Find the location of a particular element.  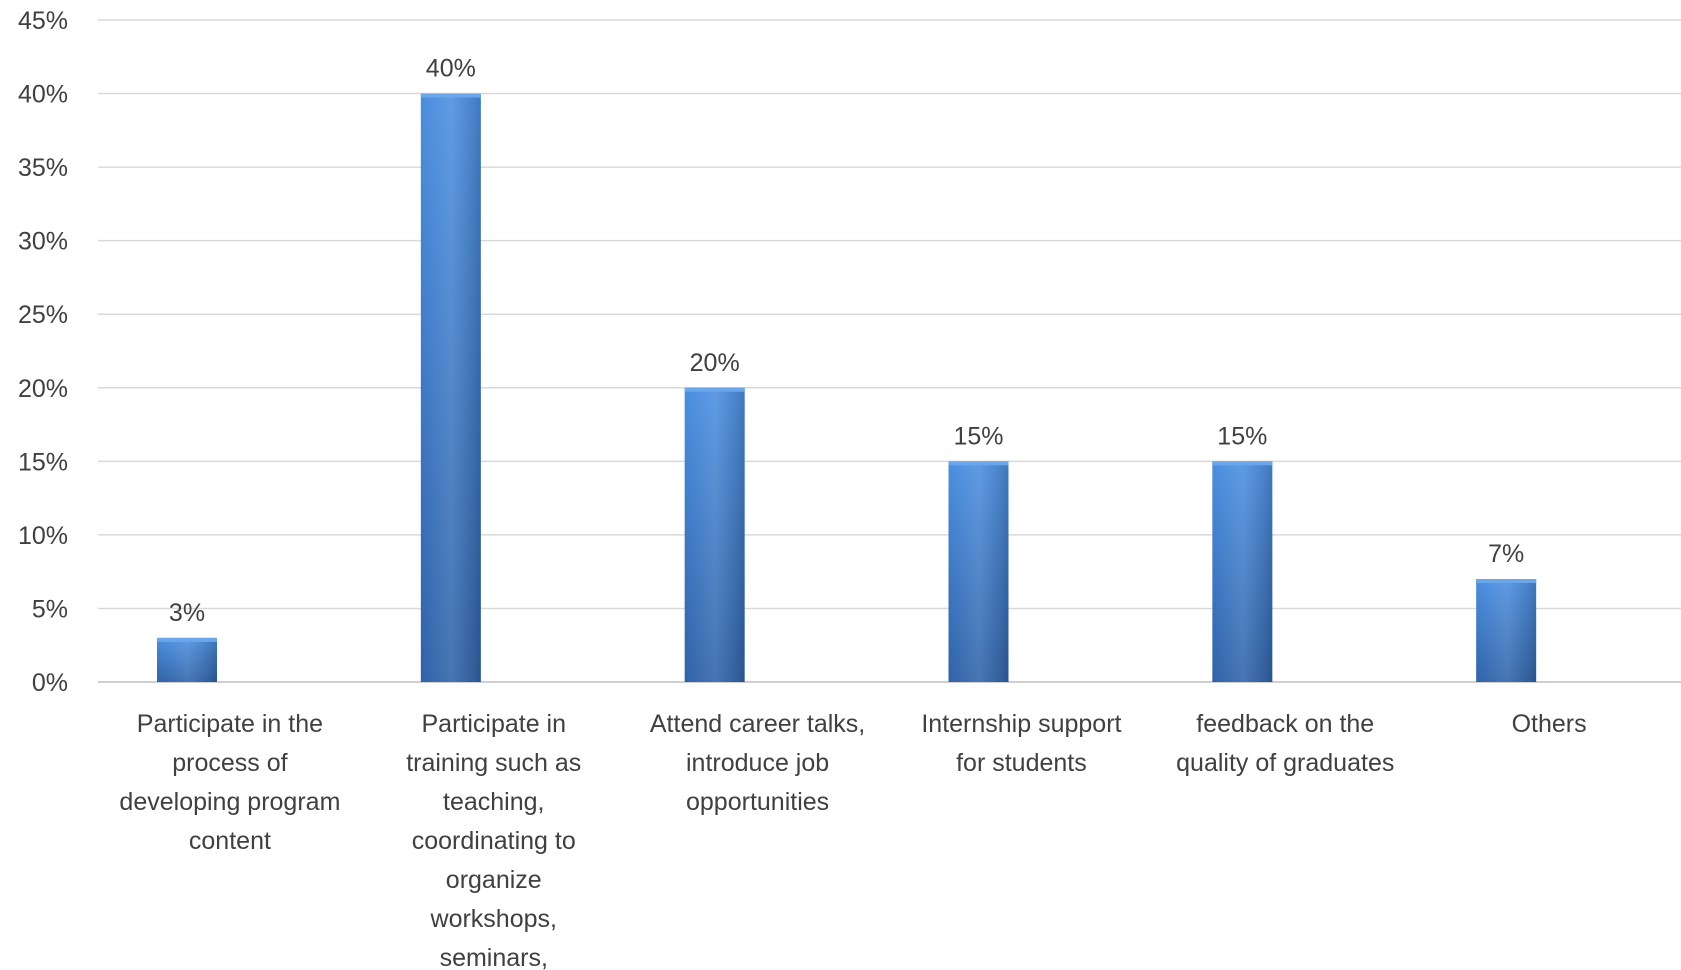

y-tick-label: 10% is located at coordinates (43, 536).